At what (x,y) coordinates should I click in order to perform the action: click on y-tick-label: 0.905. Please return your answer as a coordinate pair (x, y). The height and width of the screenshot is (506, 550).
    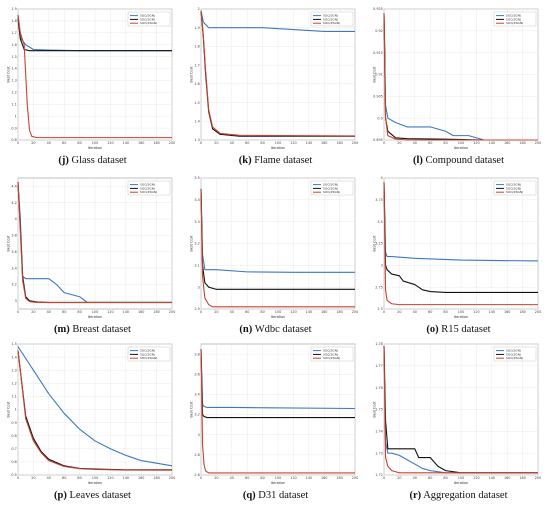
    Looking at the image, I should click on (378, 97).